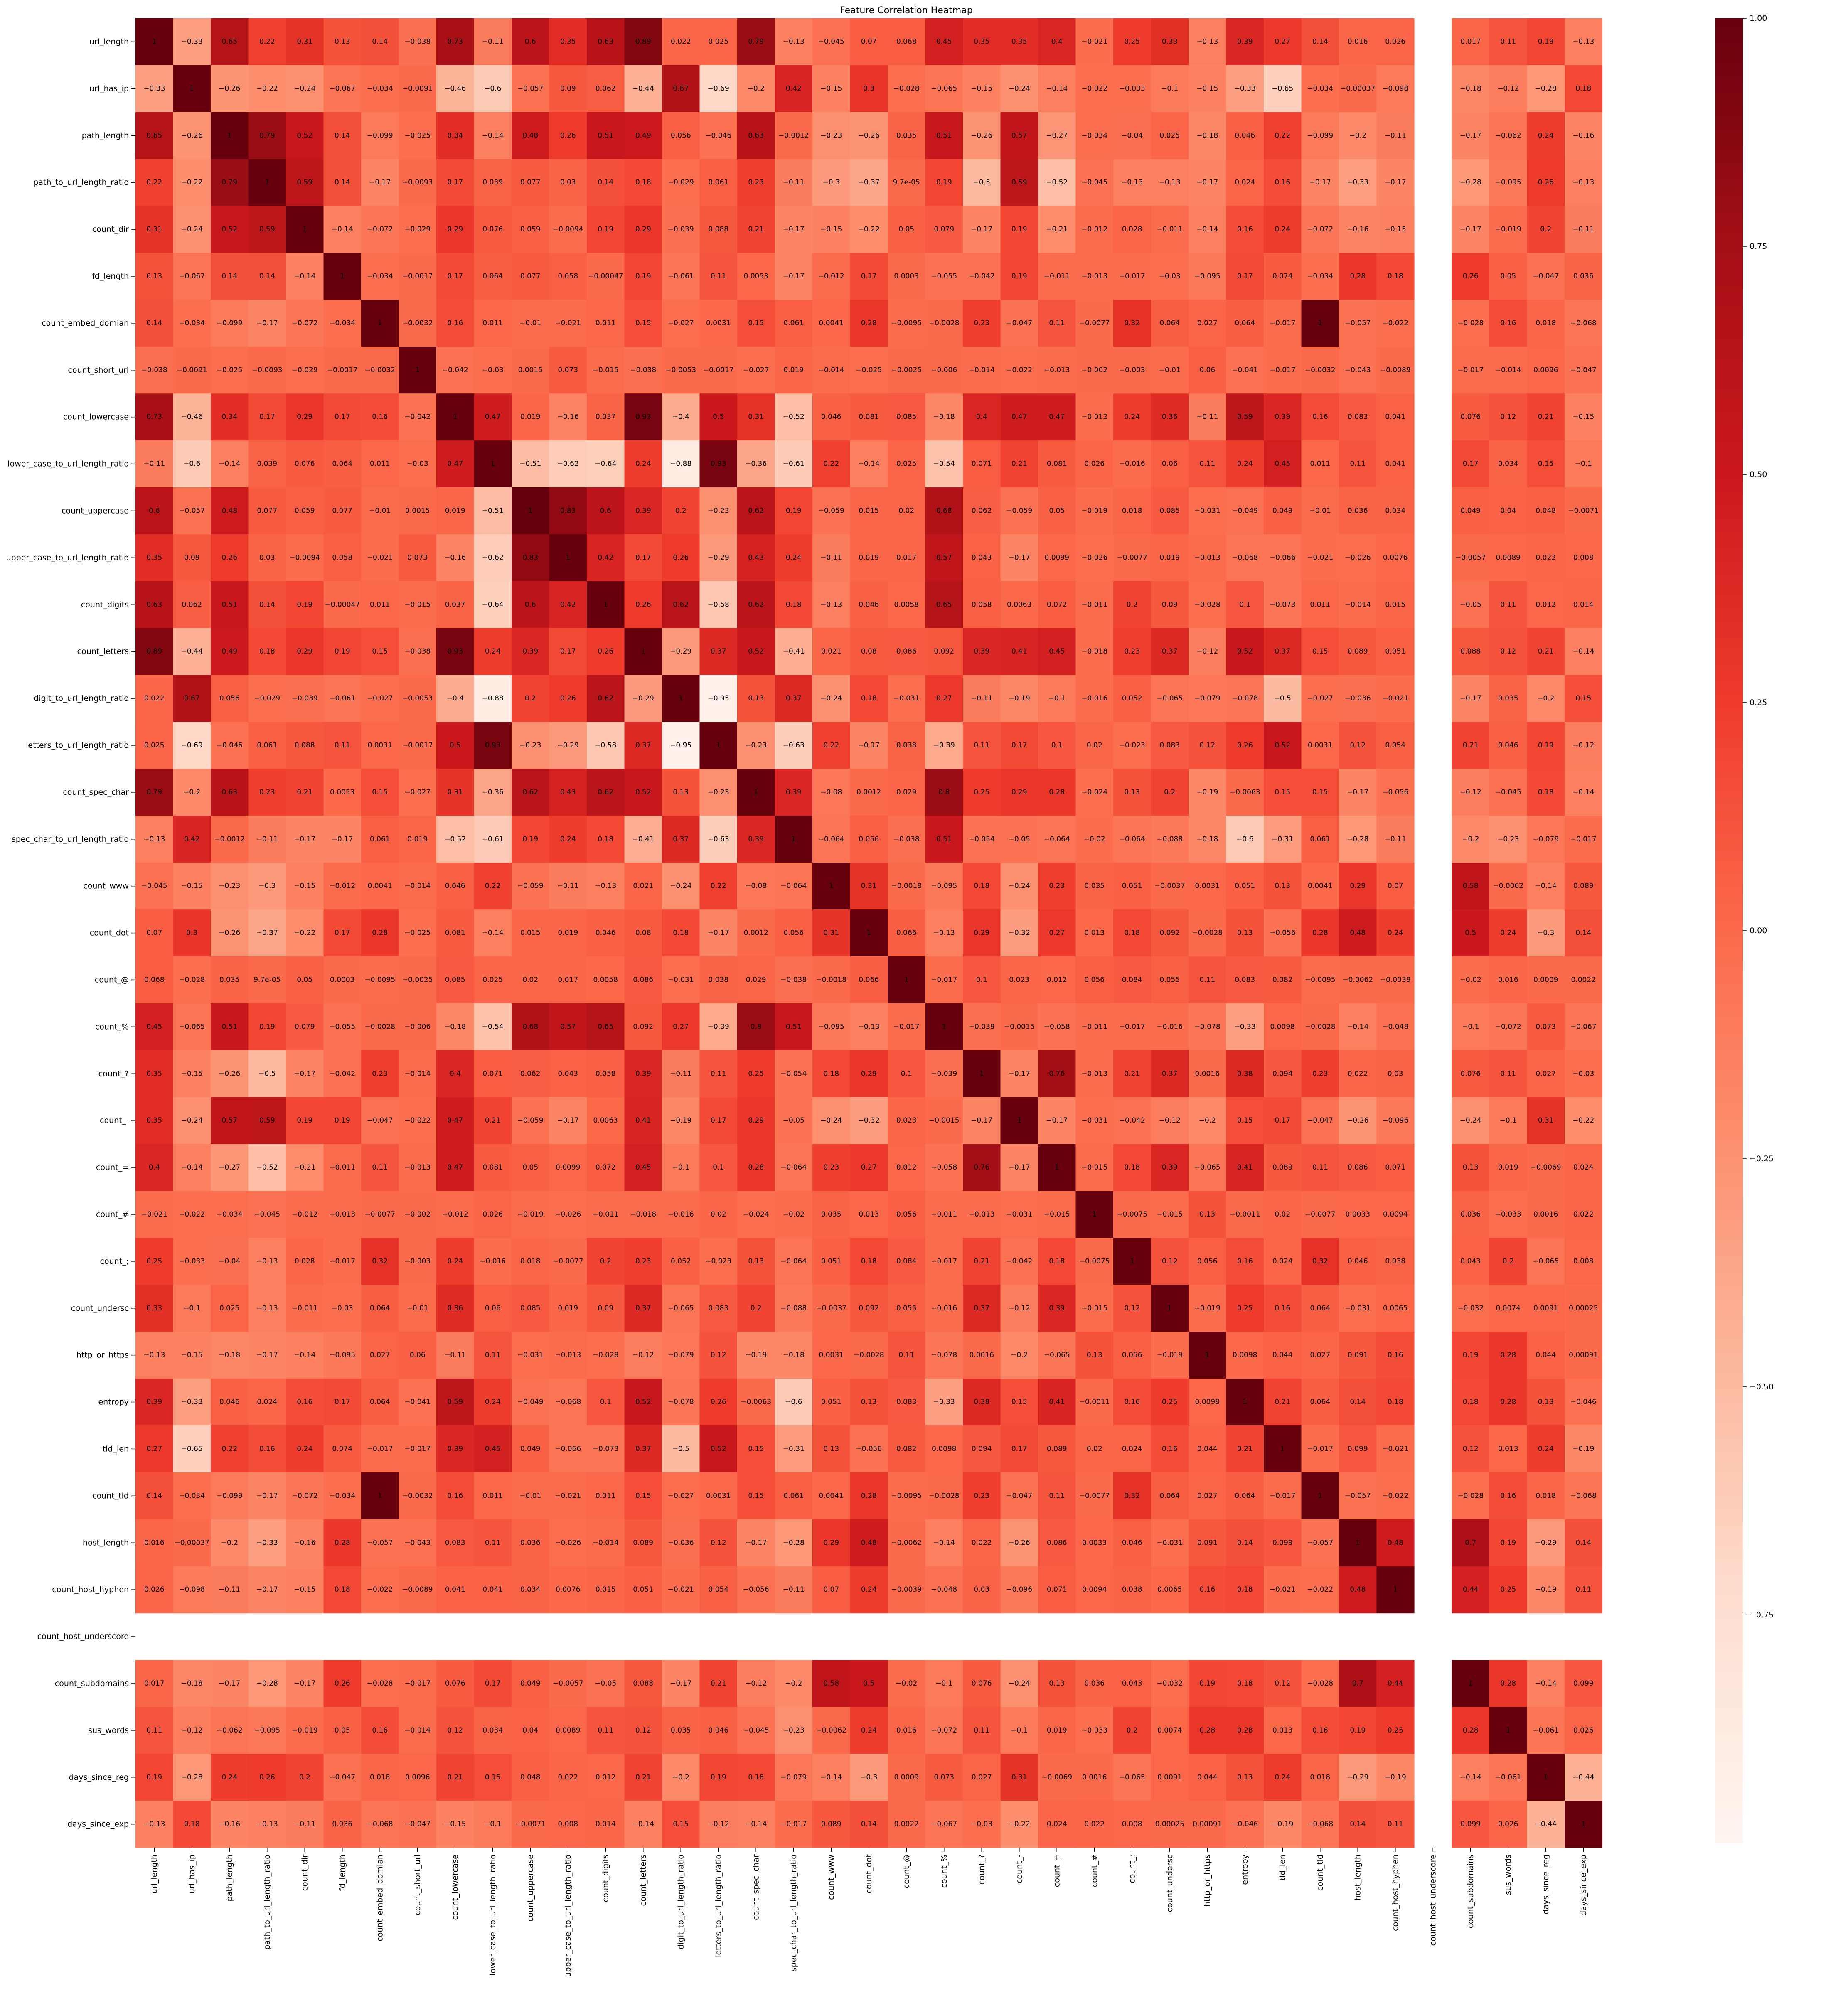 Image resolution: width=1848 pixels, height=2003 pixels. What do you see at coordinates (1583, 511) in the screenshot?
I see `heatmap-cell-value: −0.0071` at bounding box center [1583, 511].